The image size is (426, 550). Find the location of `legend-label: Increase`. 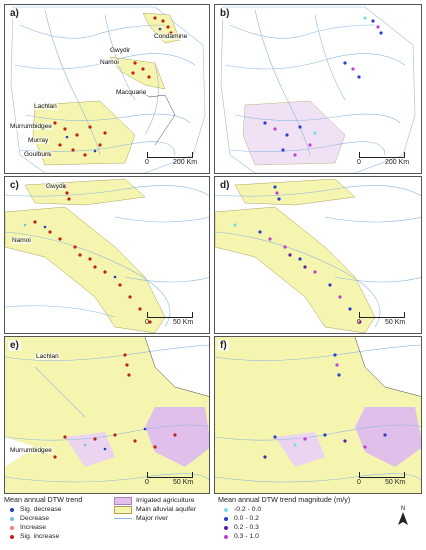

legend-label: Increase is located at coordinates (33, 527).